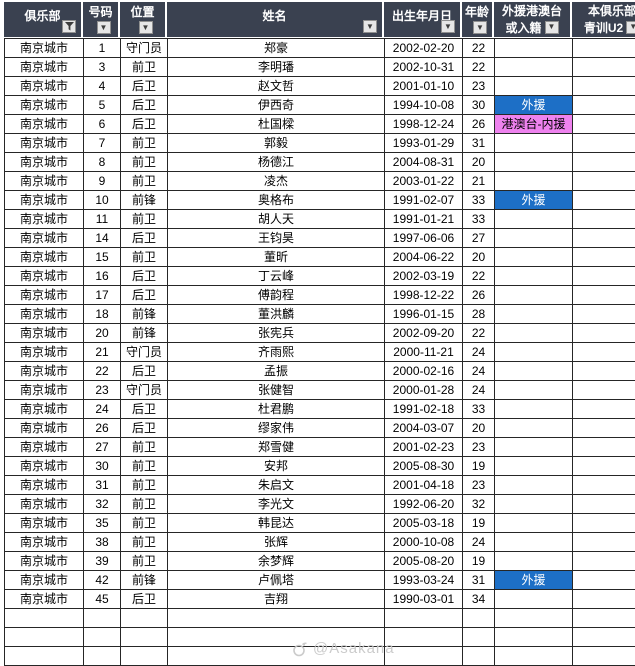 This screenshot has height=666, width=635. I want to click on cell-dob: 1997-06-06, so click(424, 238).